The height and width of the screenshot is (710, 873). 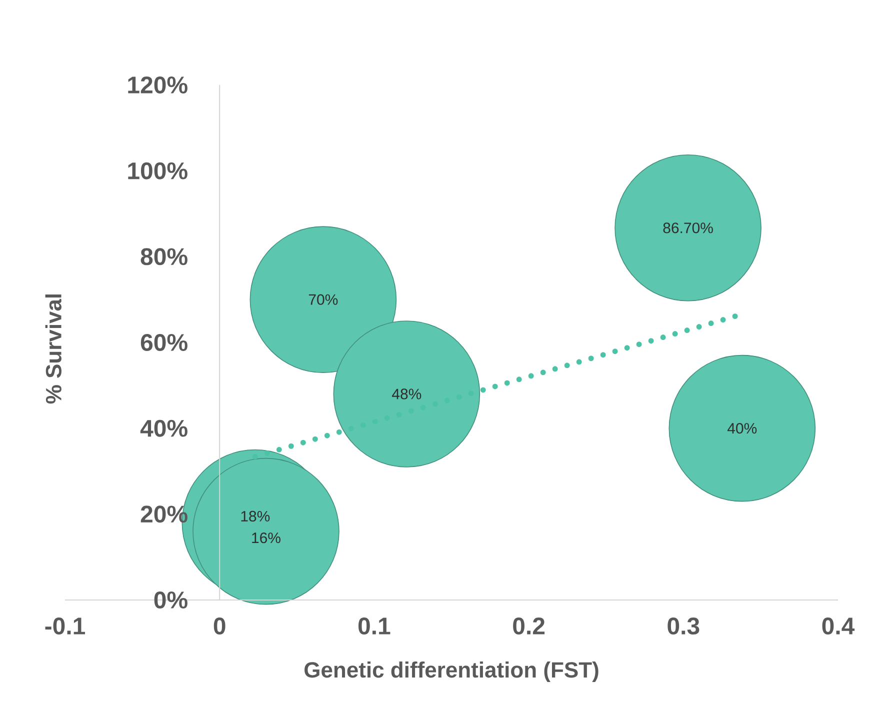 What do you see at coordinates (323, 299) in the screenshot?
I see `data-label: 70%` at bounding box center [323, 299].